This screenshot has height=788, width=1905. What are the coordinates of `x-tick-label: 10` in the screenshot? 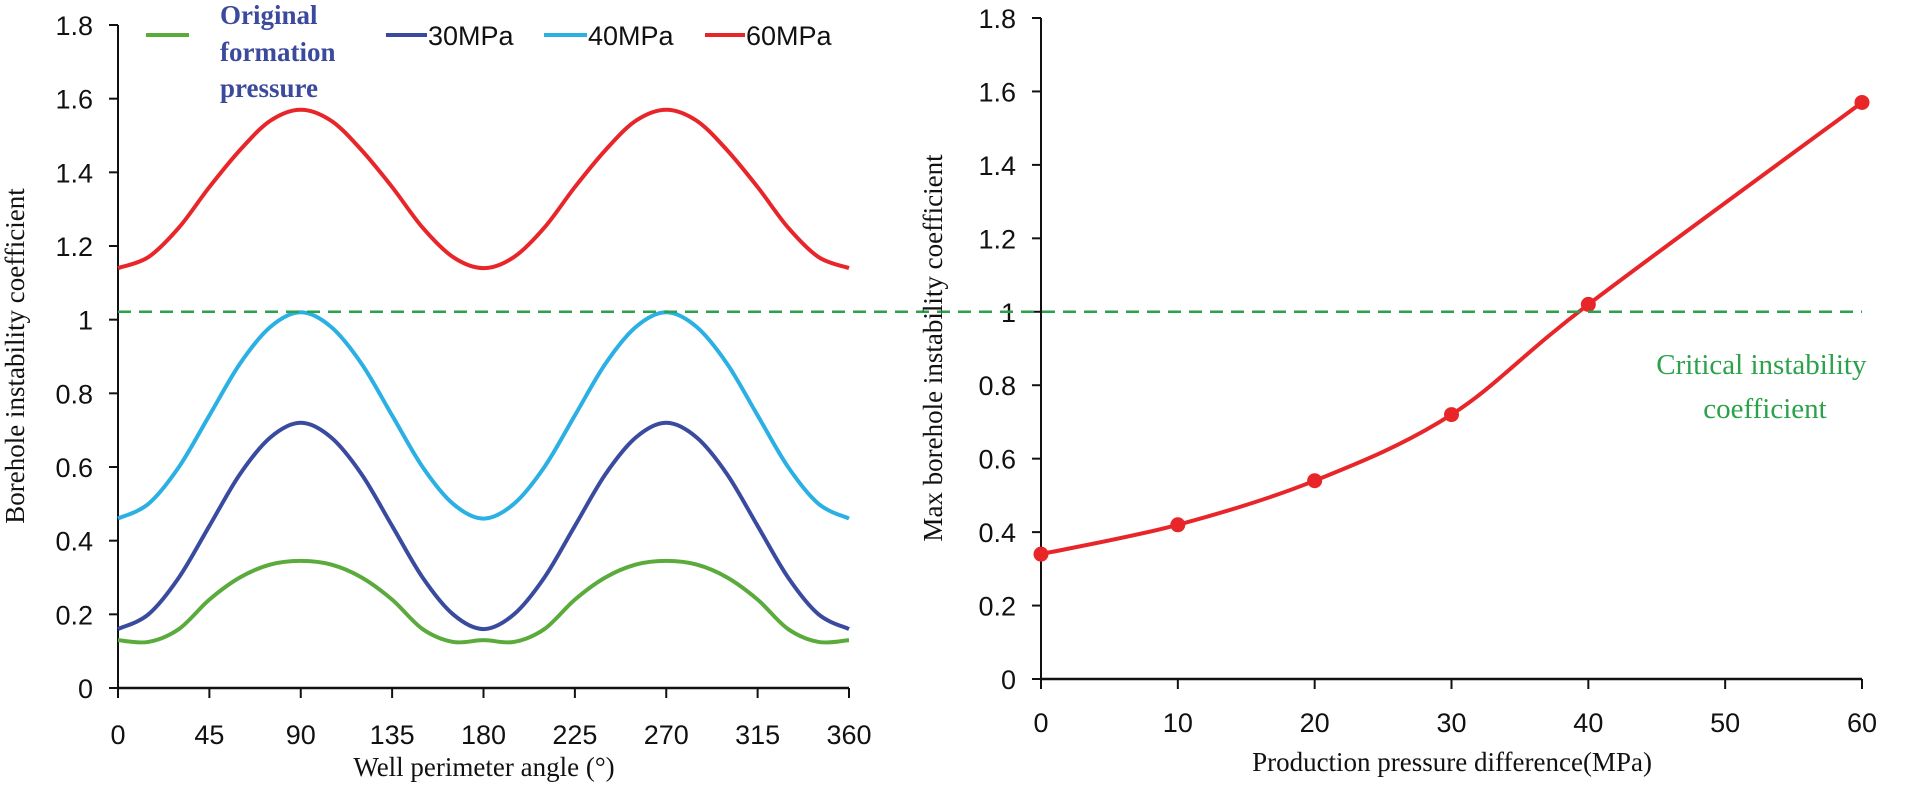 It's located at (1178, 723).